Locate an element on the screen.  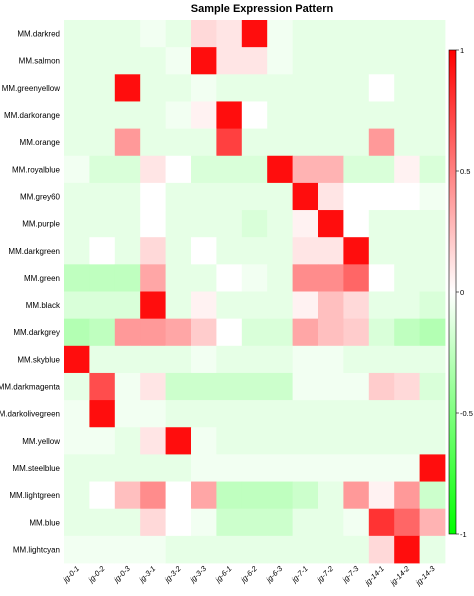
column-label: jg-6-3 is located at coordinates (274, 573).